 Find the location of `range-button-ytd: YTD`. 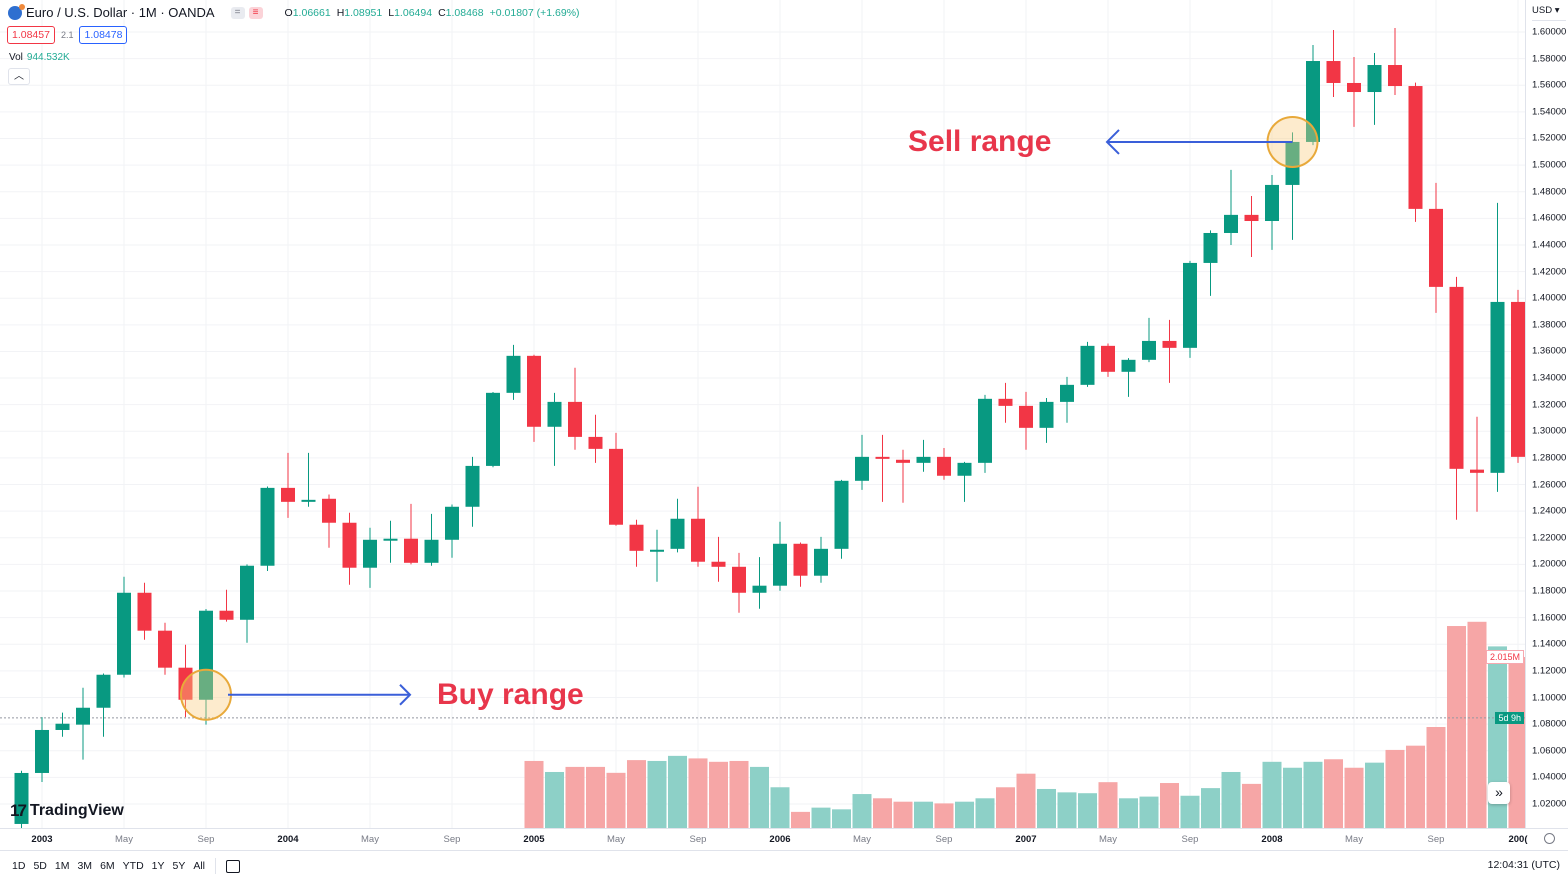

range-button-ytd: YTD is located at coordinates (133, 866).